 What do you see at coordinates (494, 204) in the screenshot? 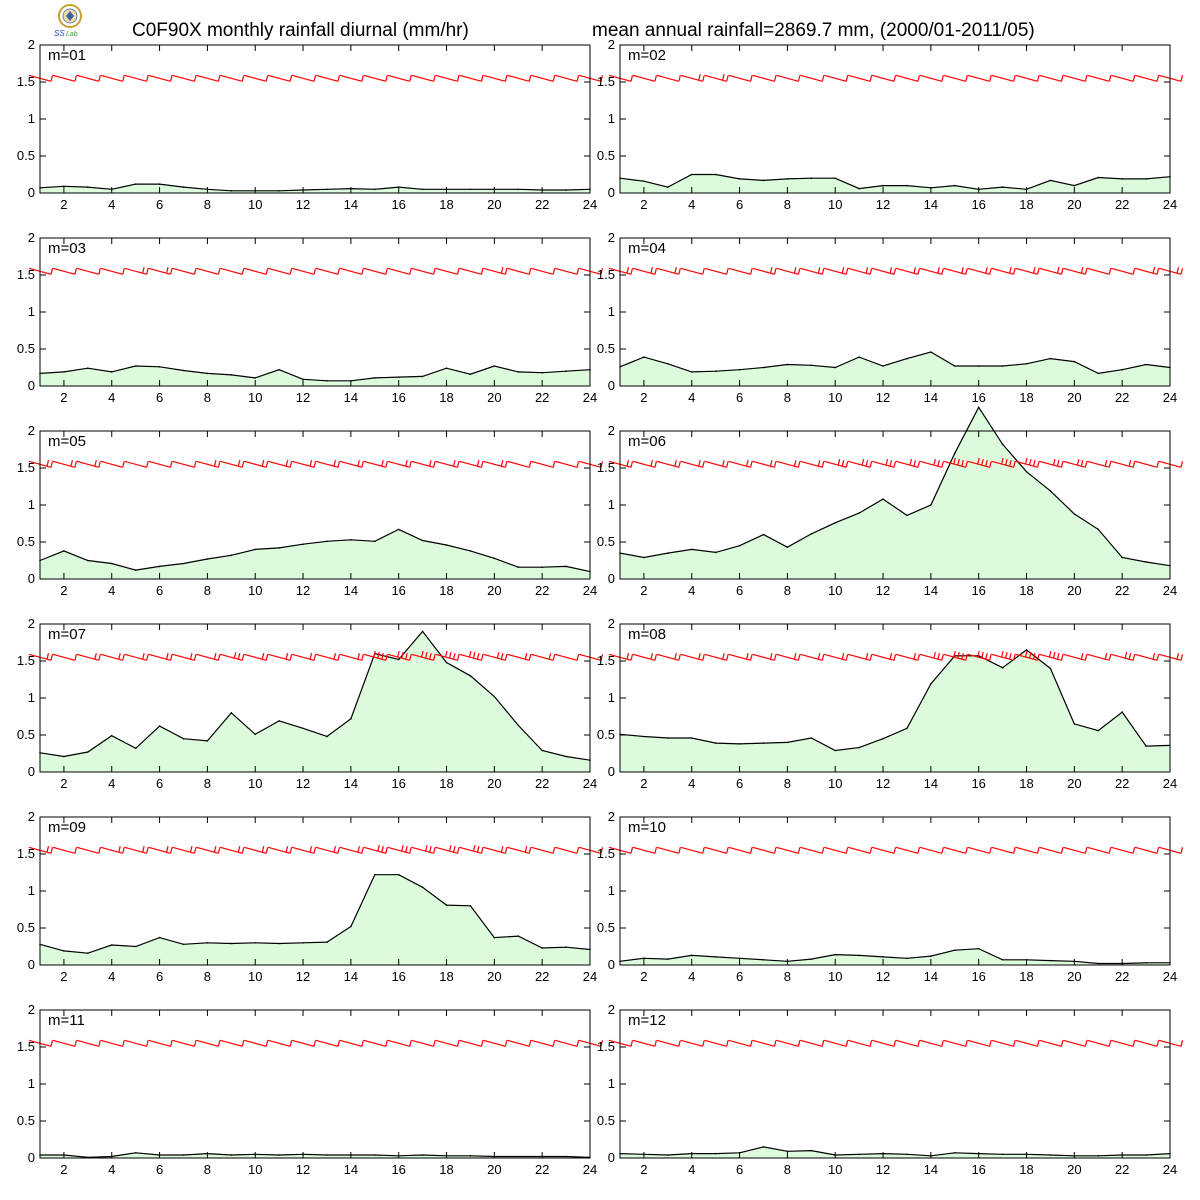
I see `x-tick-label: 20` at bounding box center [494, 204].